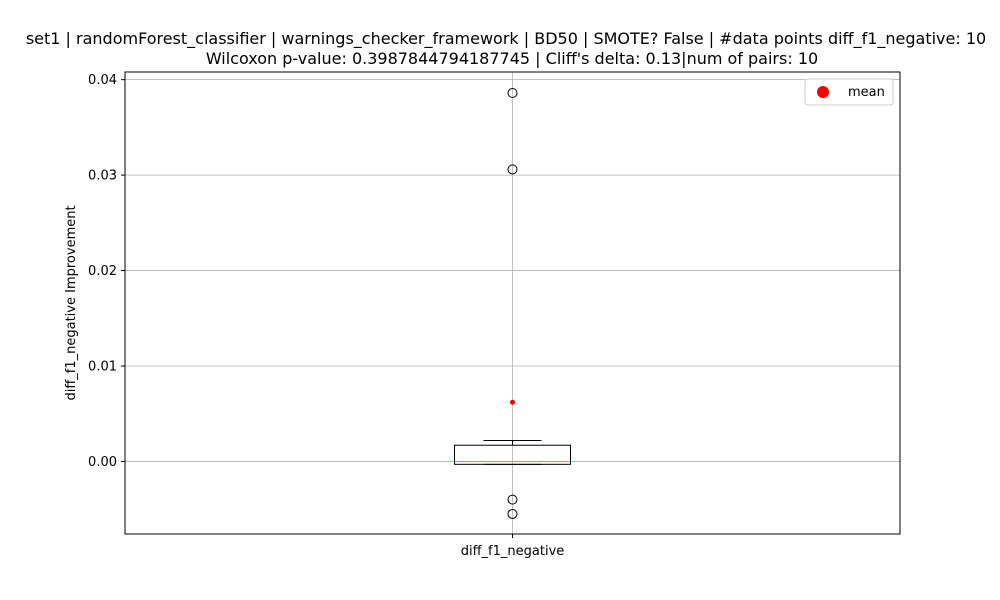  What do you see at coordinates (102, 271) in the screenshot?
I see `y-tick-label: 0.02` at bounding box center [102, 271].